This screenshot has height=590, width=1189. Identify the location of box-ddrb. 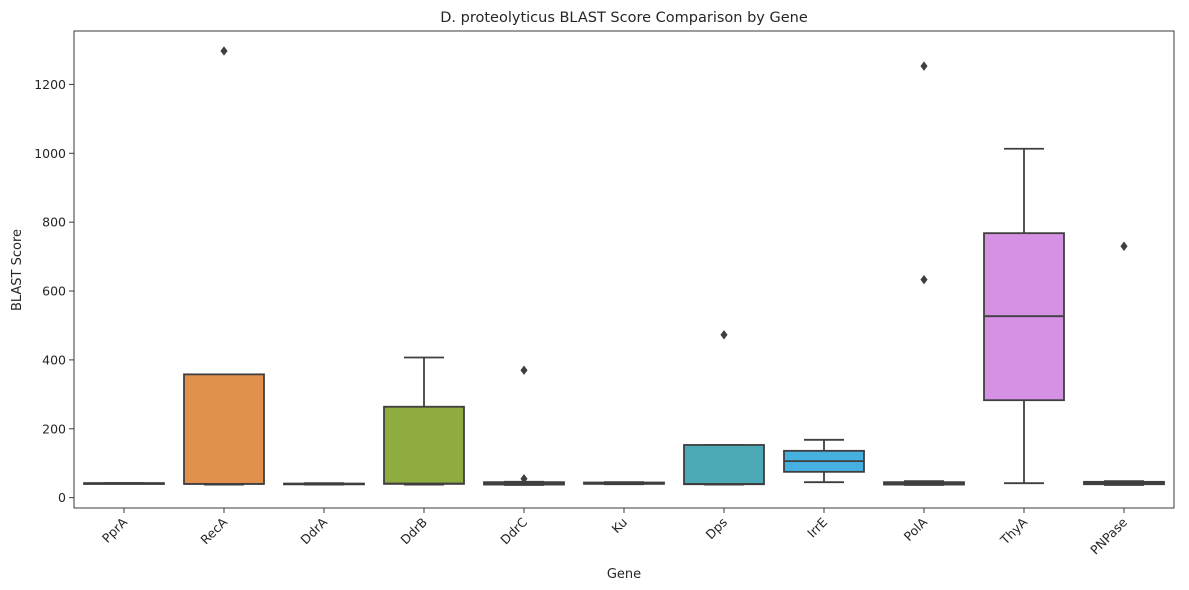
(424, 421).